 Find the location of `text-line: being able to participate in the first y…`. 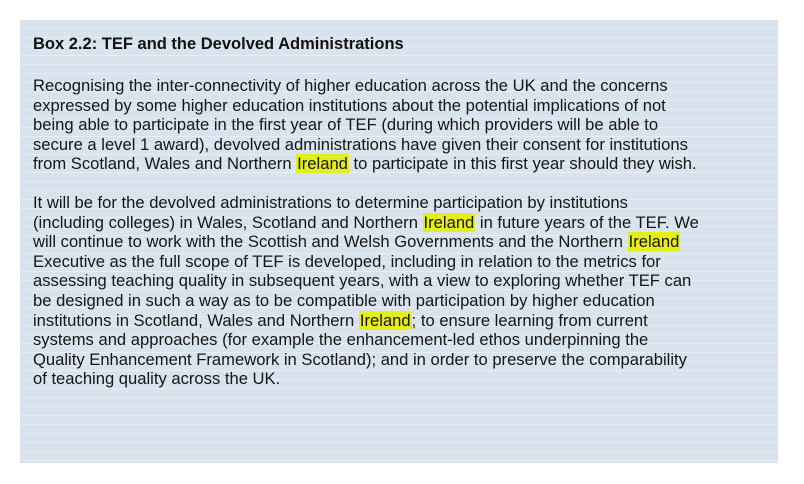

text-line: being able to participate in the first y… is located at coordinates (398, 125).